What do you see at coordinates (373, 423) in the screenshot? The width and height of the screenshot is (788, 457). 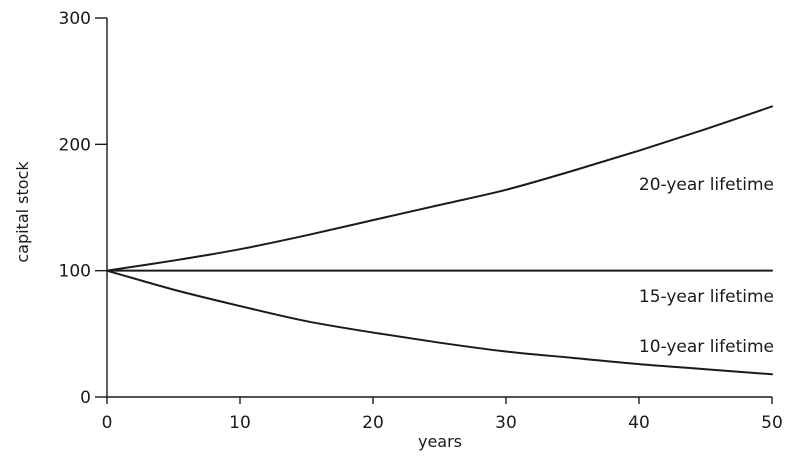 I see `x-tick-label: 20` at bounding box center [373, 423].